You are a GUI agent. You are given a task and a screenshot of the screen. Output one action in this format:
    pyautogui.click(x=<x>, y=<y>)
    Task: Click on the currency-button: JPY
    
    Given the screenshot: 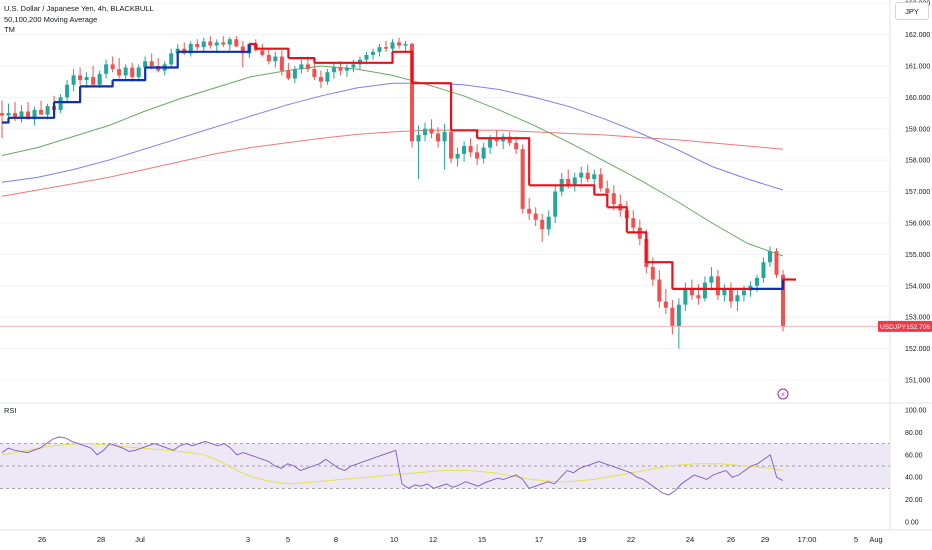 What is the action you would take?
    pyautogui.click(x=912, y=11)
    